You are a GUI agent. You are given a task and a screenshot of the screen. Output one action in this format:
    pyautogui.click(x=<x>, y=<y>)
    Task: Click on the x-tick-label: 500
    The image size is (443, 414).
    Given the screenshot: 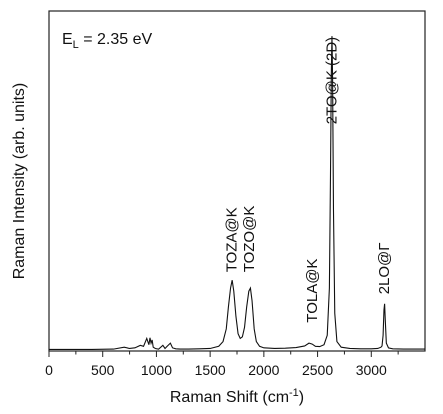 What is the action you would take?
    pyautogui.click(x=103, y=370)
    